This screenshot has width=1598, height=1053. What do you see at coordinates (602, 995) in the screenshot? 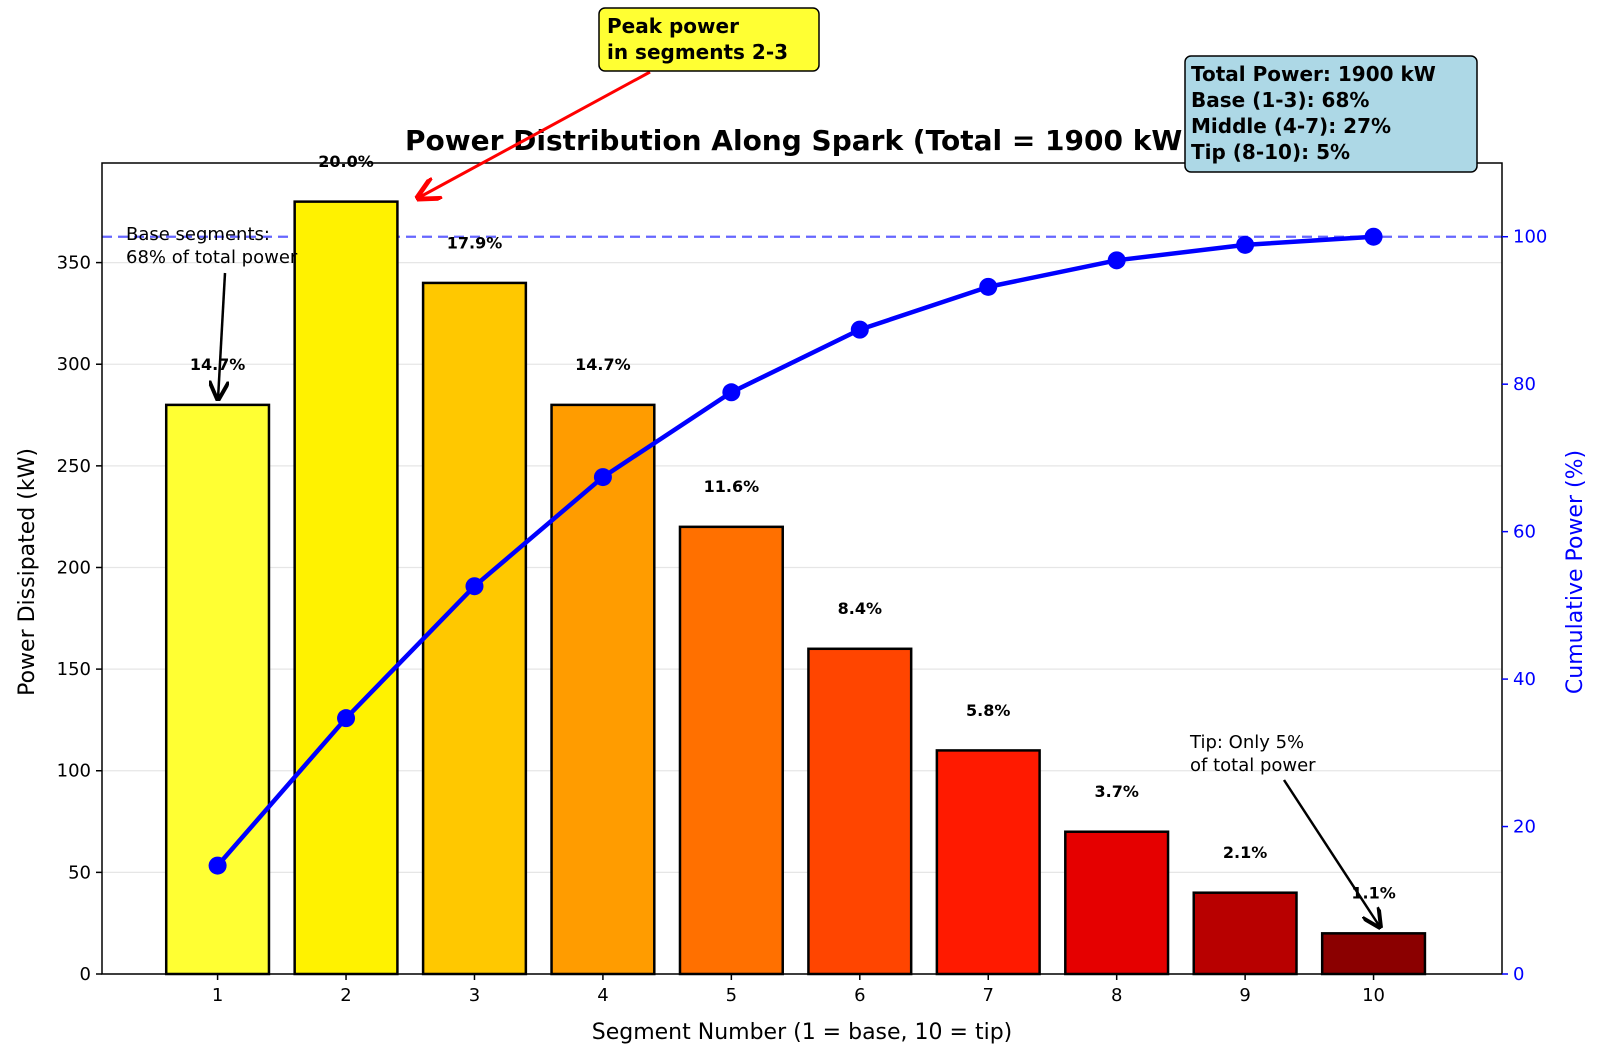
I see `x-tick-label: 4` at bounding box center [602, 995].